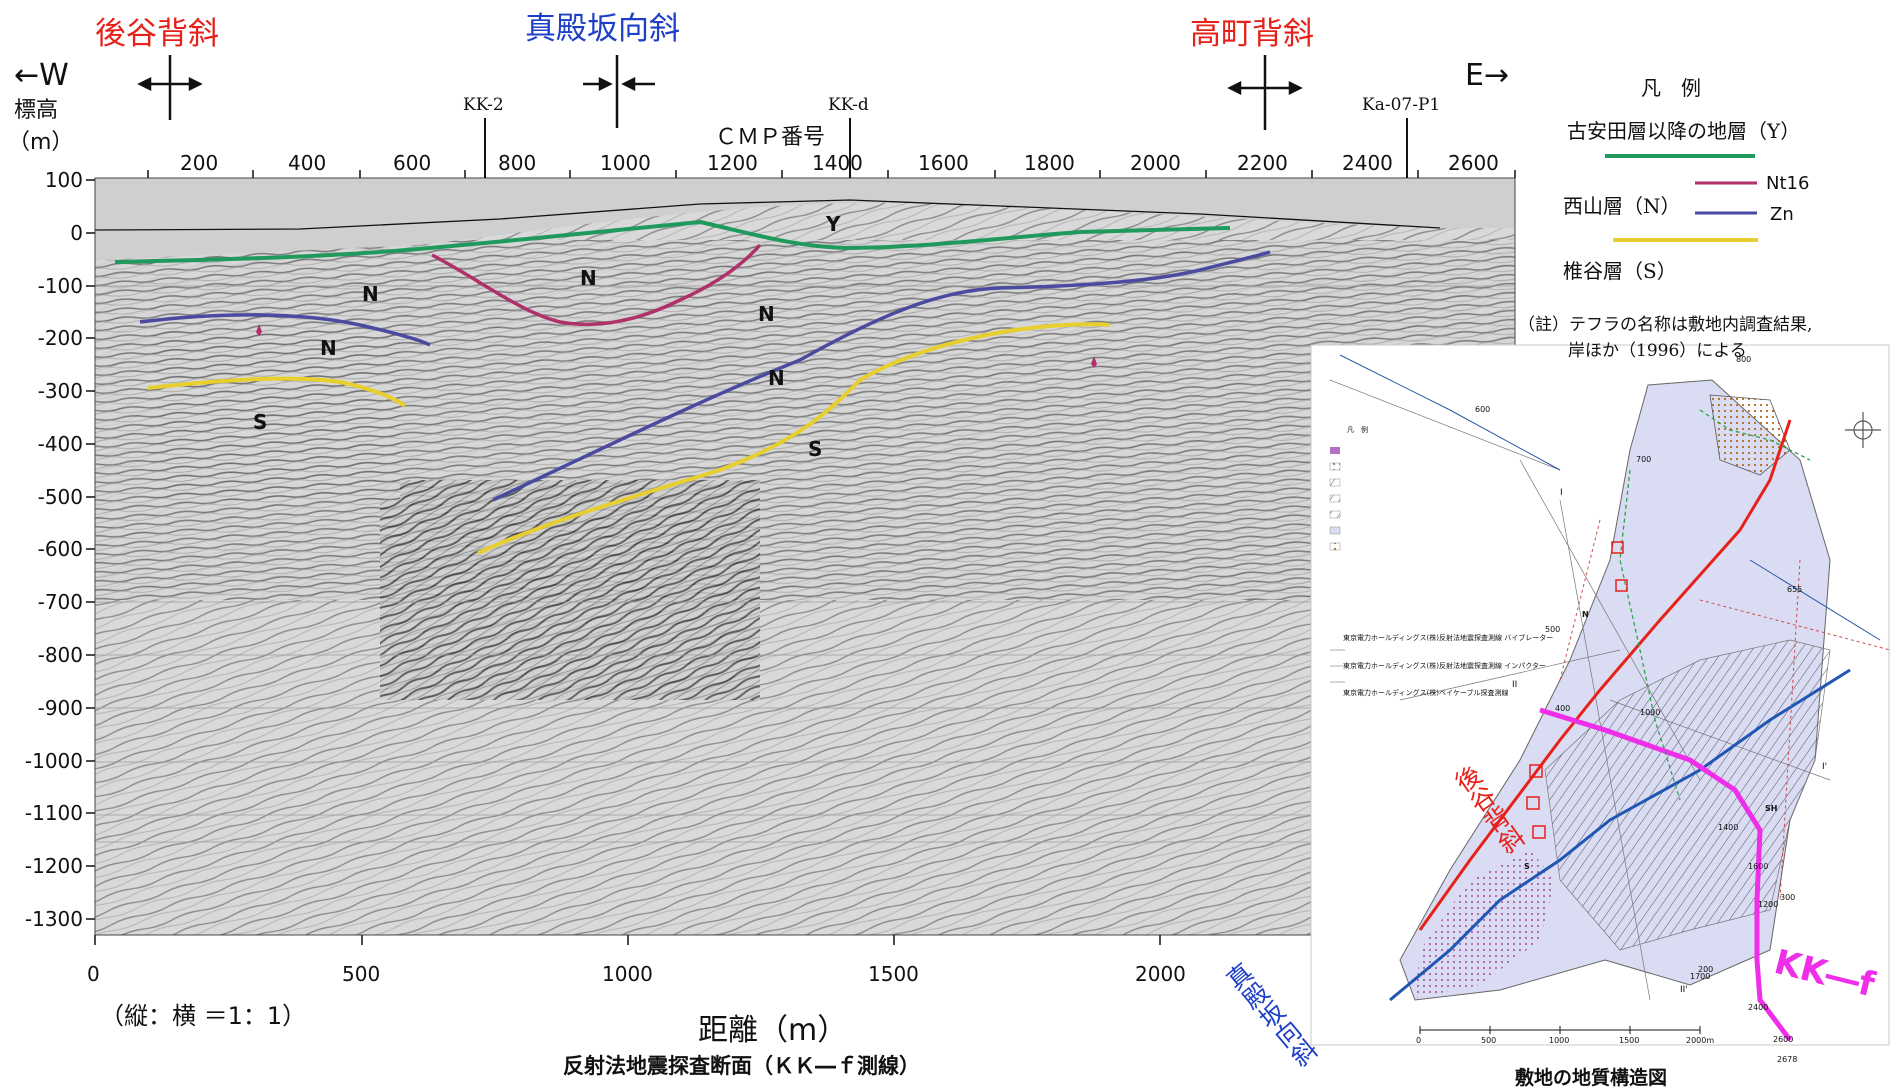  Describe the element at coordinates (833, 224) in the screenshot. I see `layer-label-y: Y` at that location.